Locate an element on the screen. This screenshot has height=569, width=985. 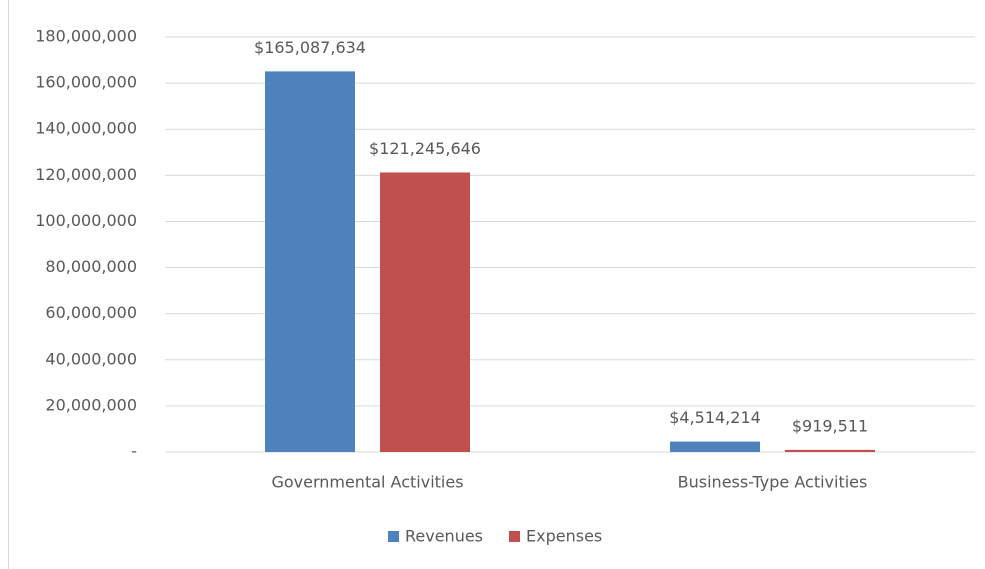
y-tick-label: 20,000,000 is located at coordinates (91, 404).